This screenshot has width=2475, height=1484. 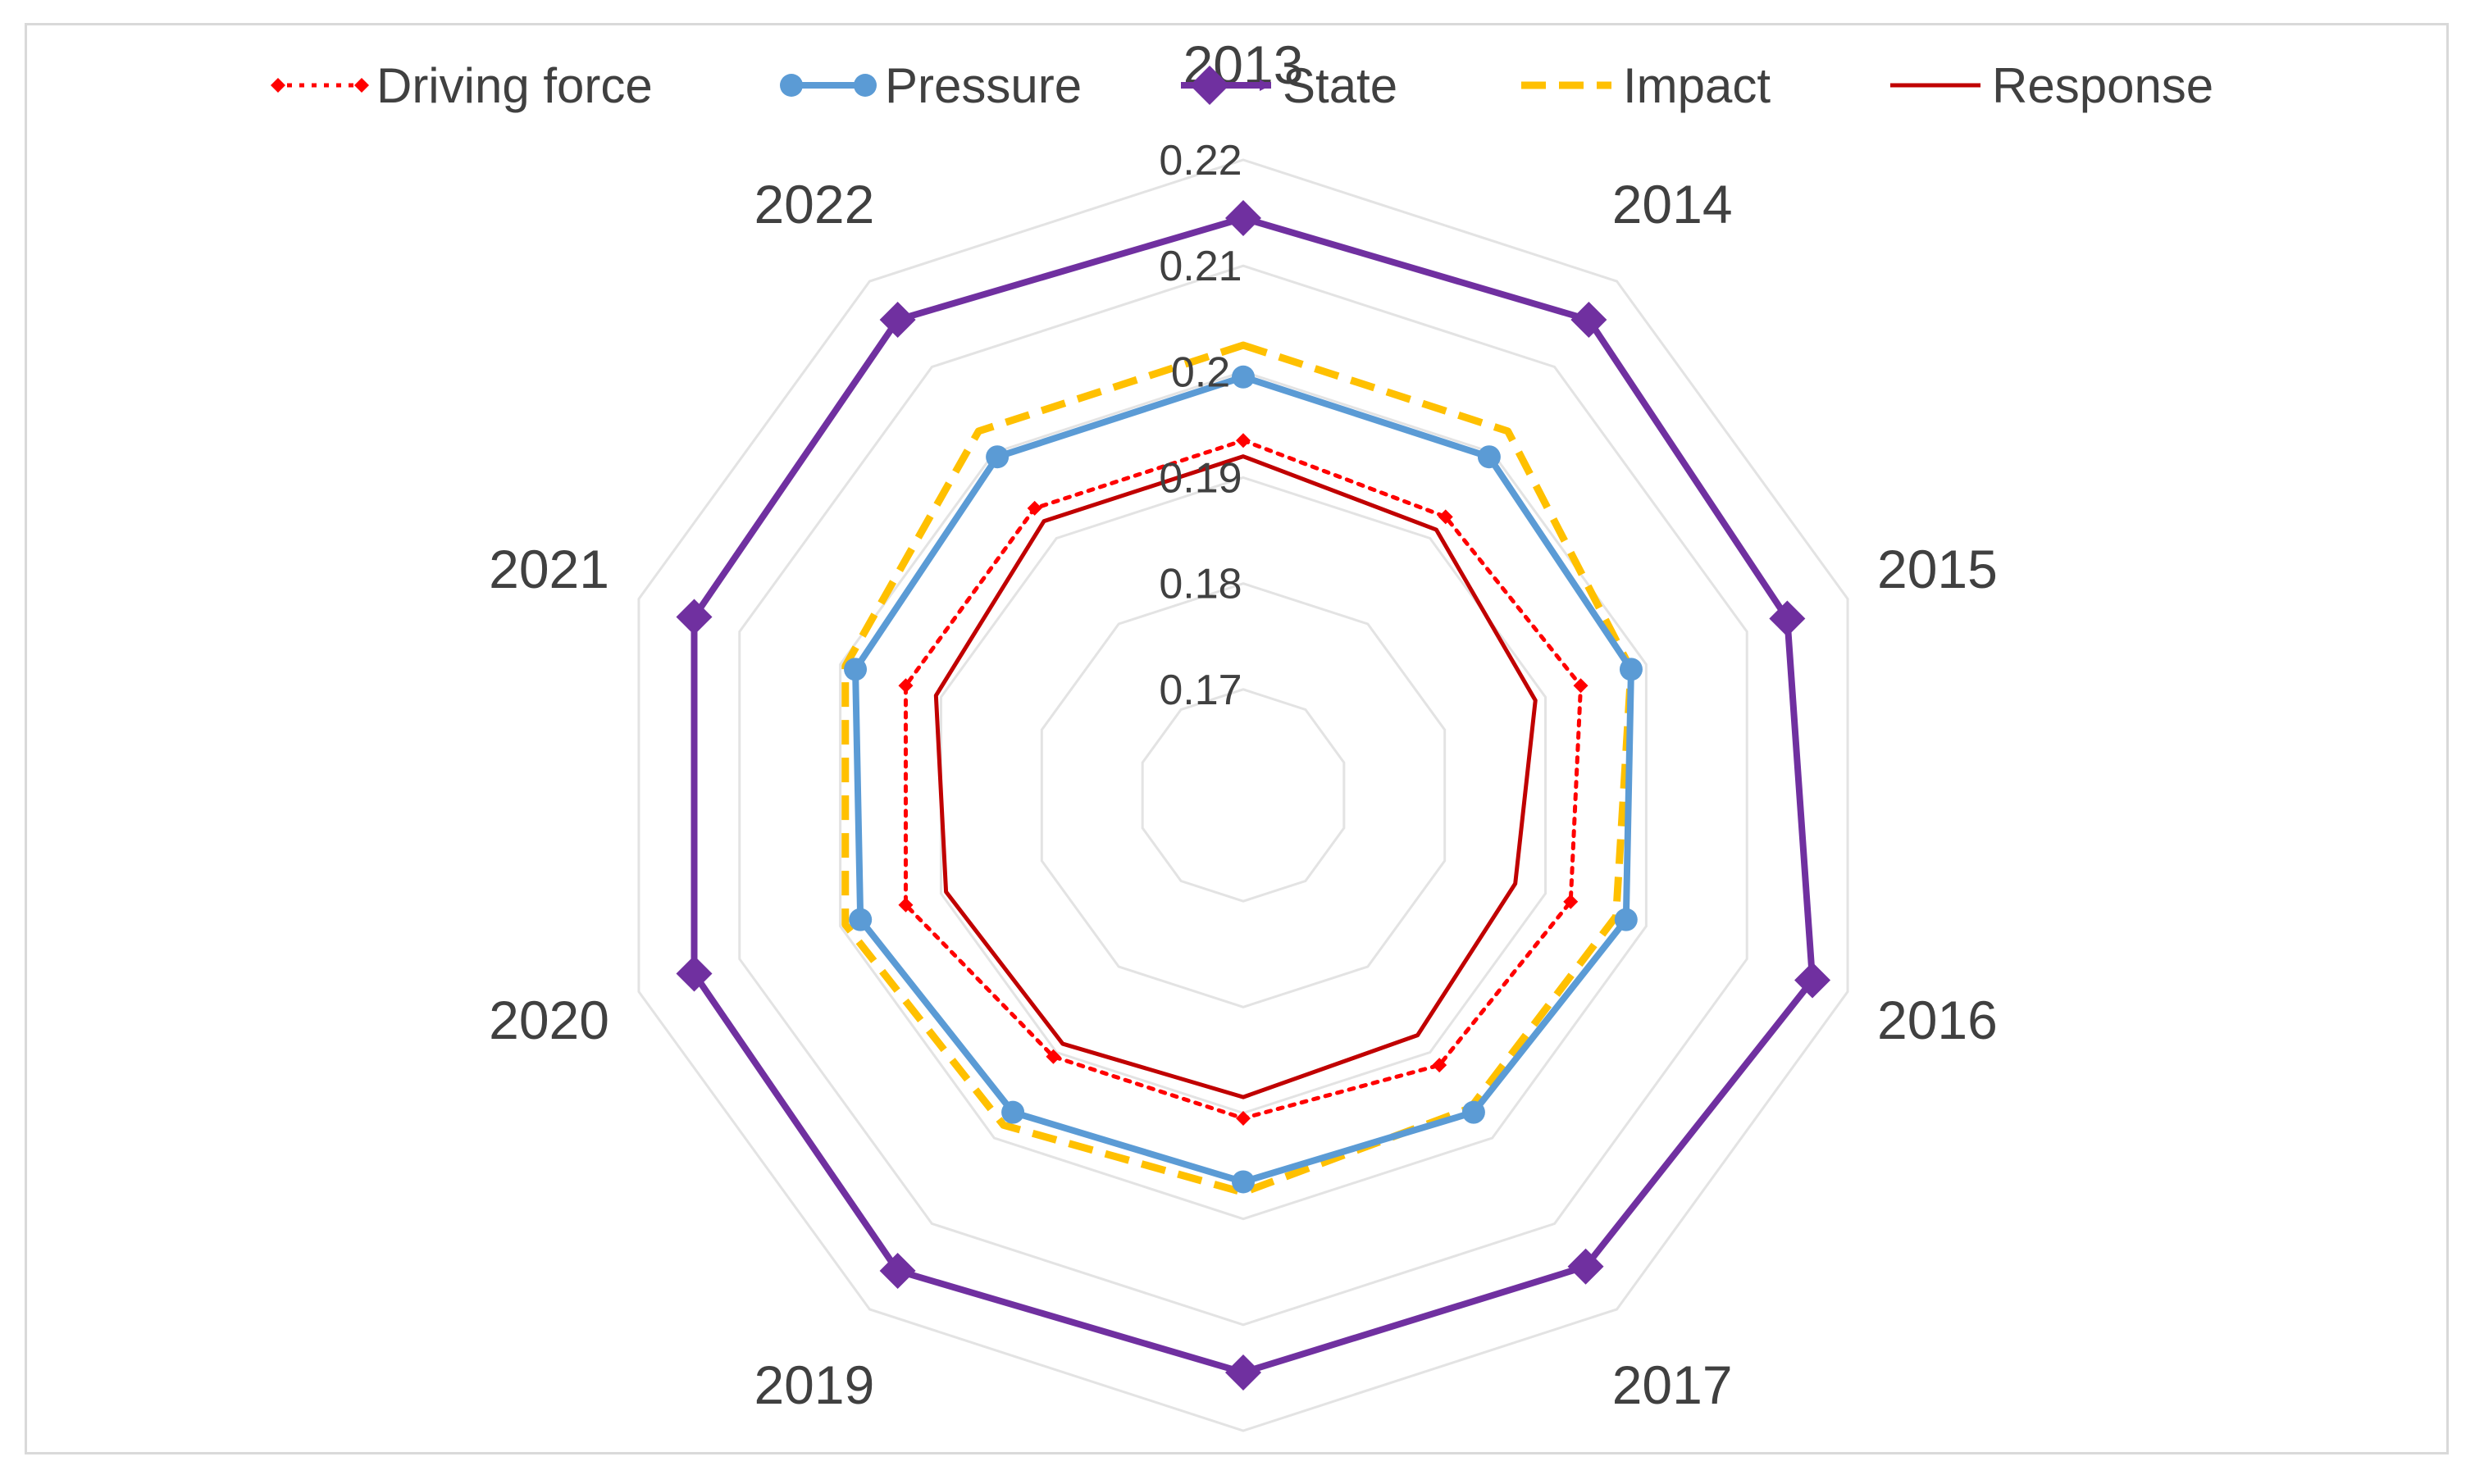 I want to click on point-pressure-2016, so click(x=1626, y=919).